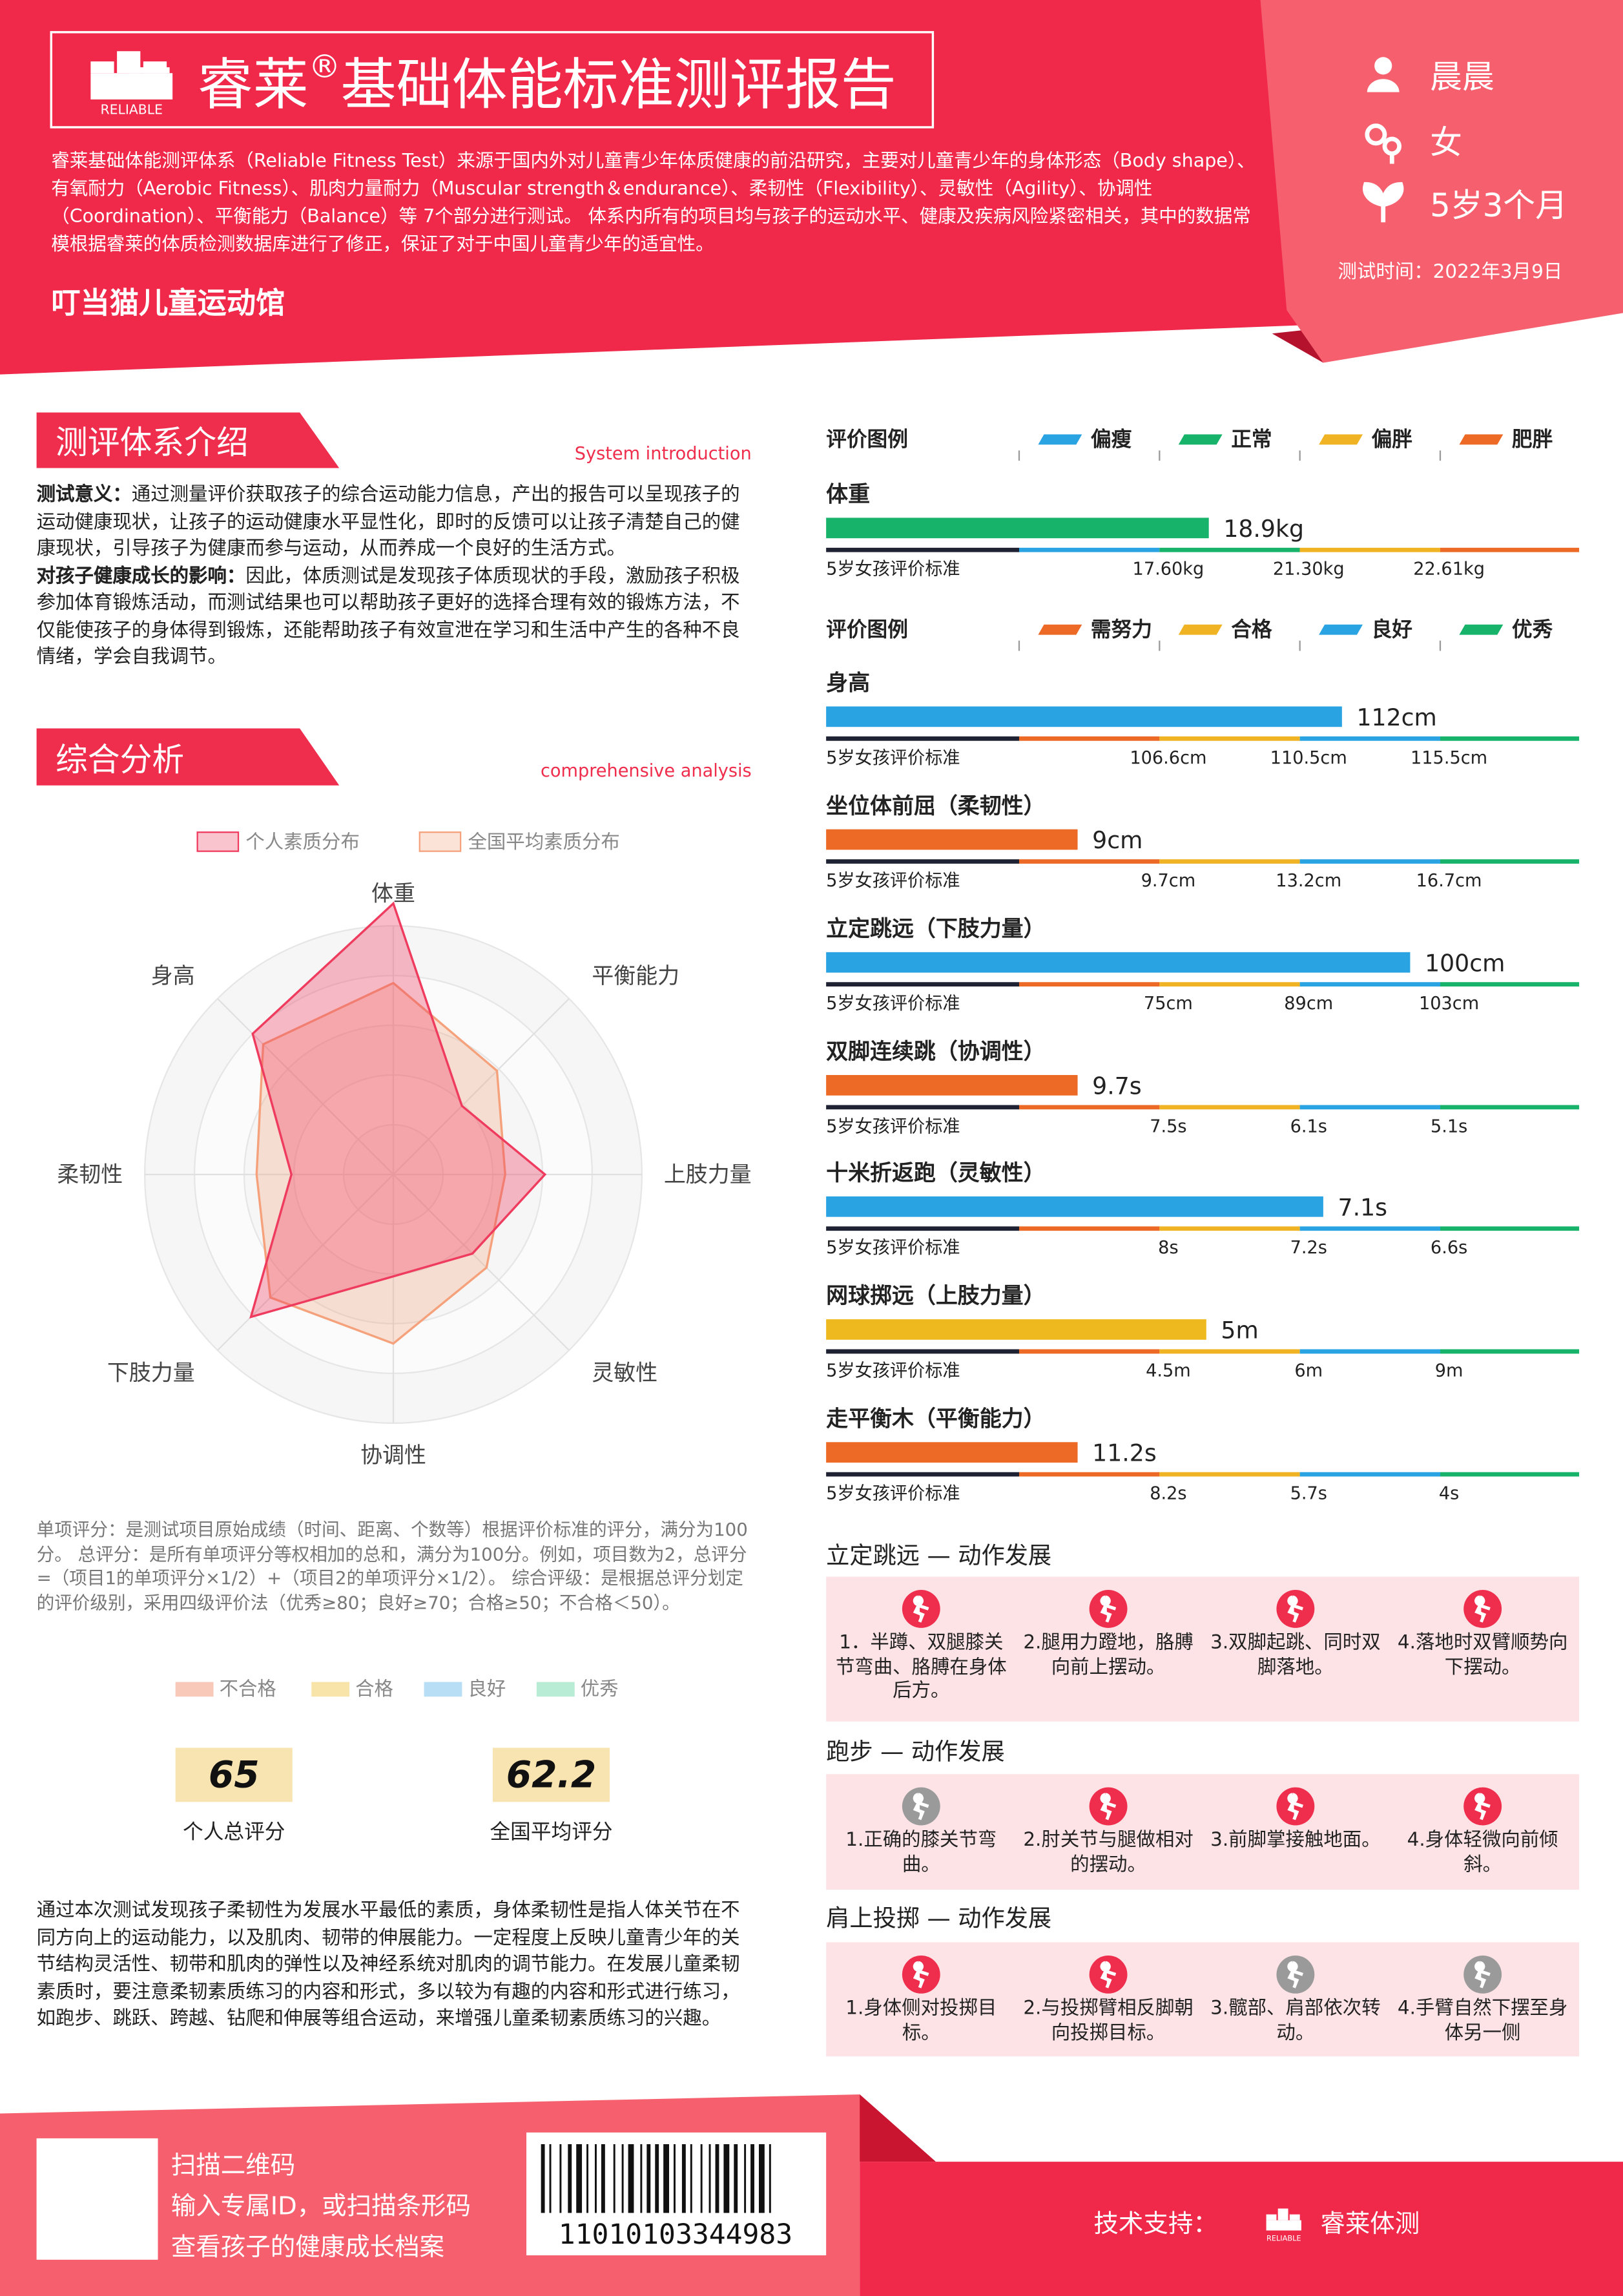 This screenshot has height=2296, width=1623. Describe the element at coordinates (90, 1174) in the screenshot. I see `radar-label: 柔韧性` at that location.